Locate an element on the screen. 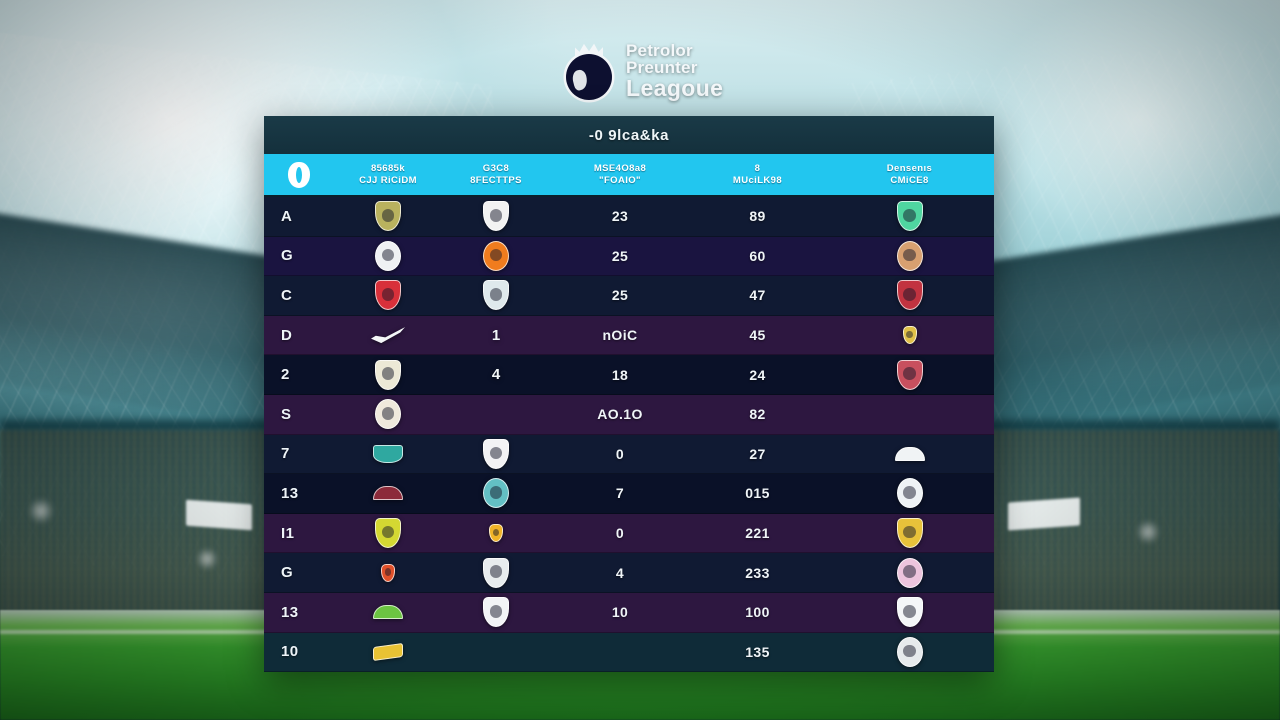  column-header-club: G3C8 8FECTTPS is located at coordinates (496, 175).